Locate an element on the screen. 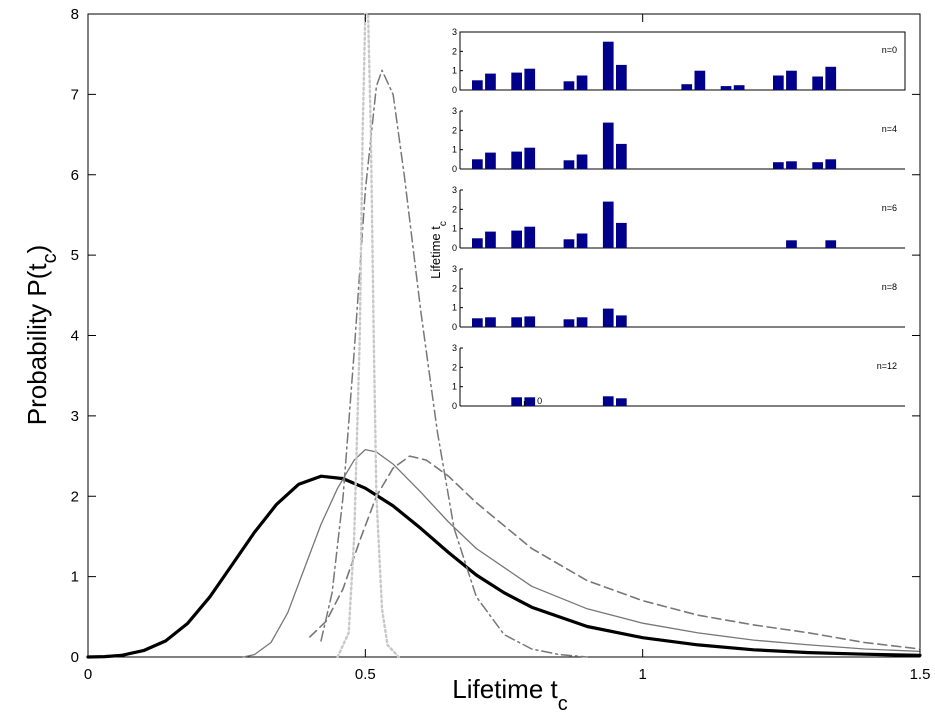  inset-y-axis-label-subscript: c is located at coordinates (443, 223).